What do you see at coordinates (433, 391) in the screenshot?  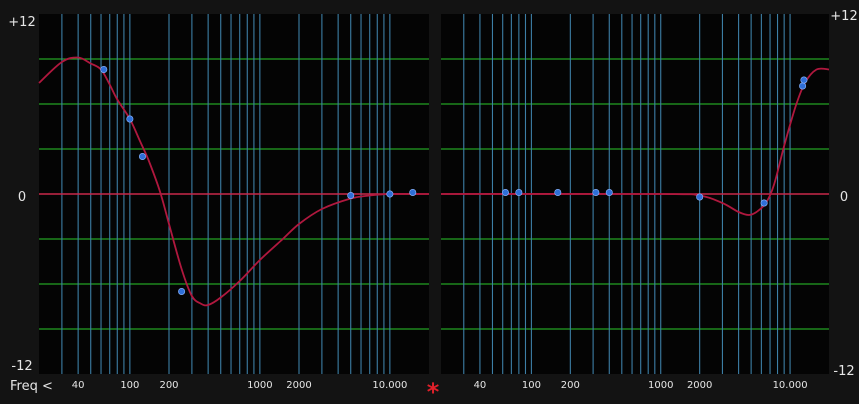 I see `link-marker-icon: *` at bounding box center [433, 391].